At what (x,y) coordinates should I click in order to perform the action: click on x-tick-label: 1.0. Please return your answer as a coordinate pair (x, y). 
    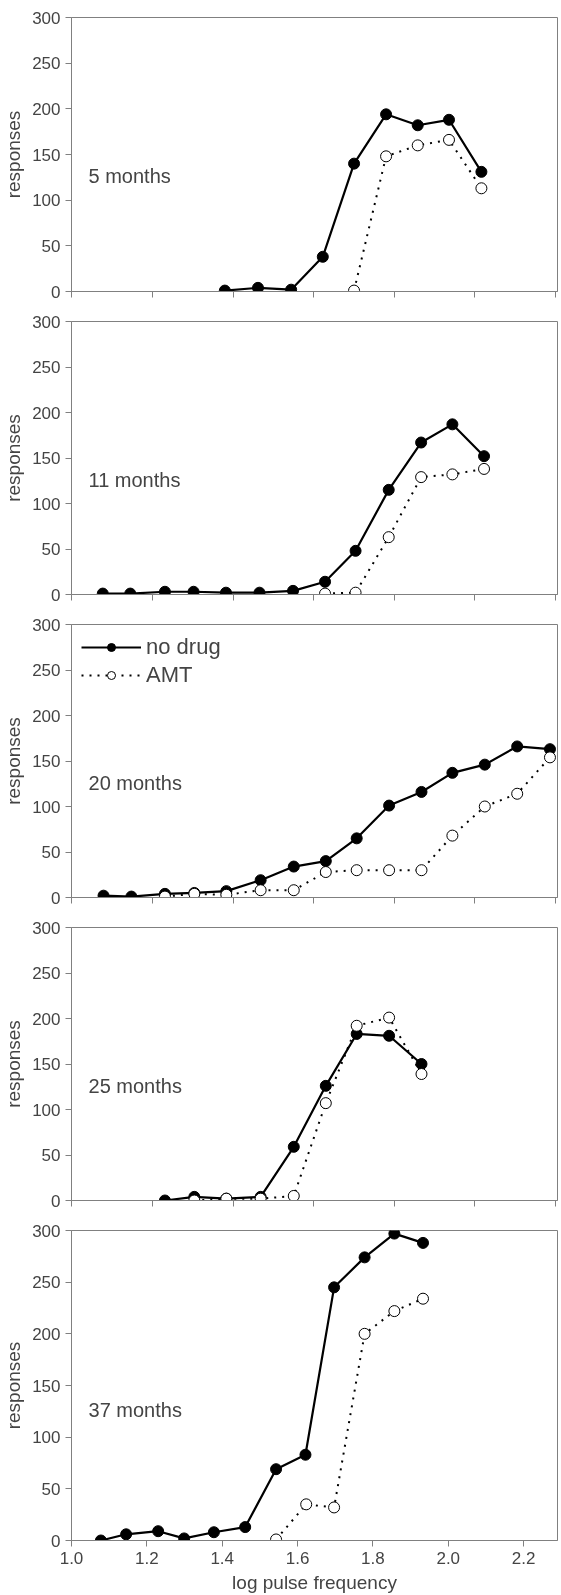
    Looking at the image, I should click on (71, 1558).